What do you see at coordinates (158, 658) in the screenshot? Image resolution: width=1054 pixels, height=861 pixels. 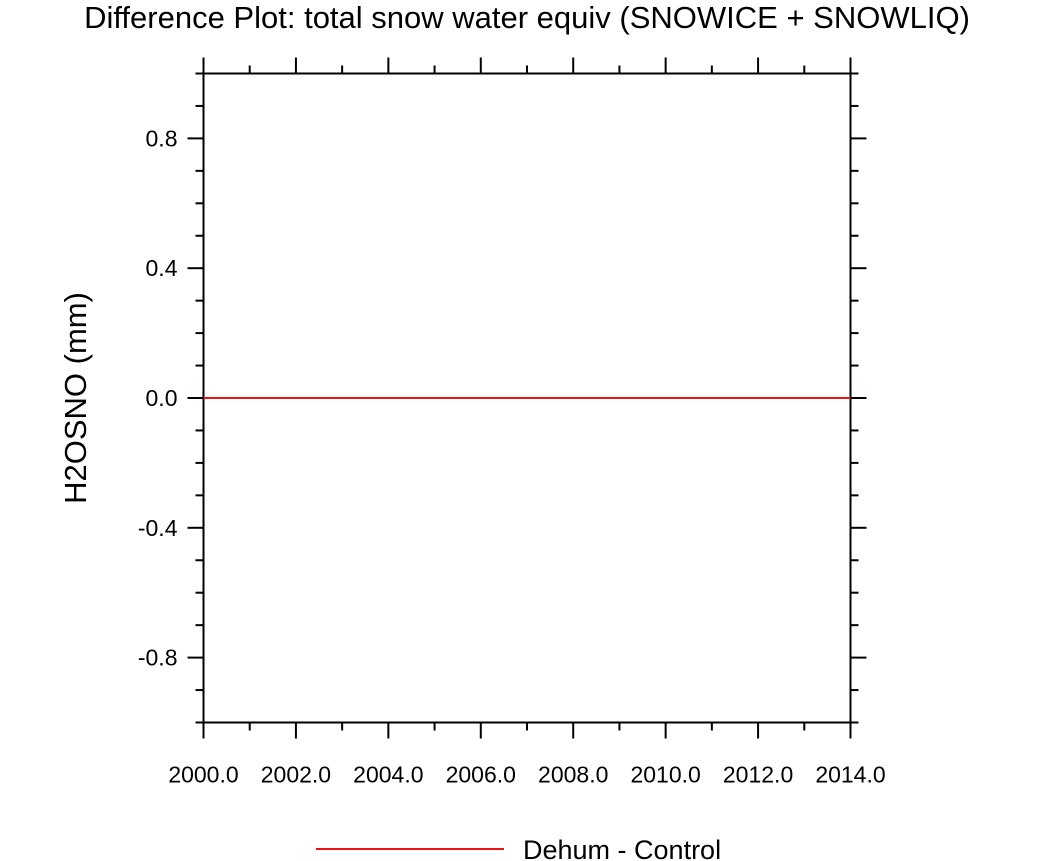 I see `y-tick-label: -0.8` at bounding box center [158, 658].